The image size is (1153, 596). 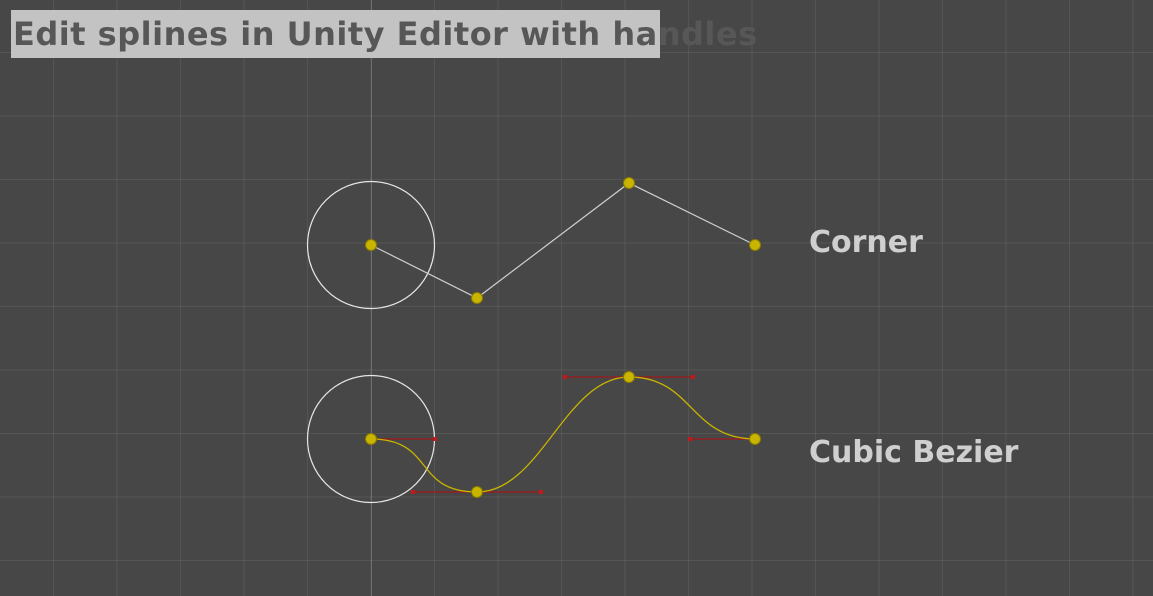 What do you see at coordinates (866, 242) in the screenshot?
I see `corner-label: Corner` at bounding box center [866, 242].